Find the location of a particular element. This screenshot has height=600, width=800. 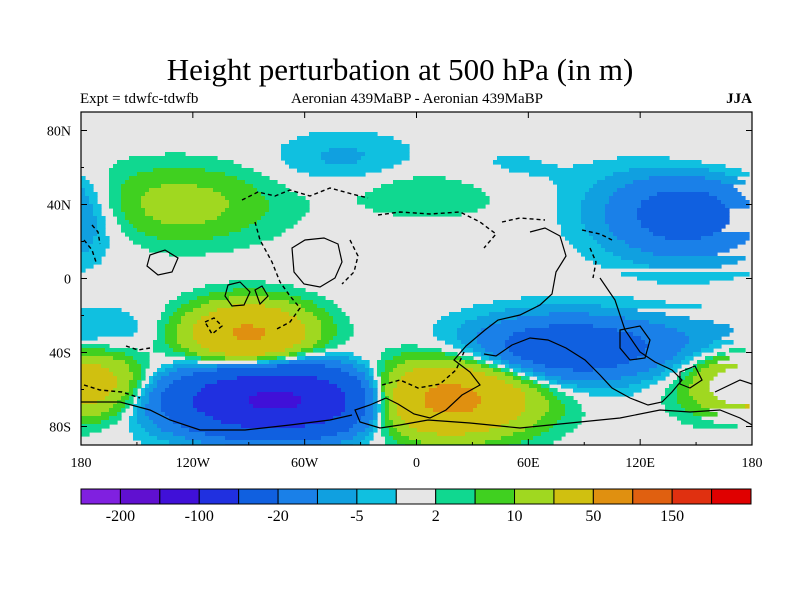

colorbar-label: 150 is located at coordinates (672, 516).